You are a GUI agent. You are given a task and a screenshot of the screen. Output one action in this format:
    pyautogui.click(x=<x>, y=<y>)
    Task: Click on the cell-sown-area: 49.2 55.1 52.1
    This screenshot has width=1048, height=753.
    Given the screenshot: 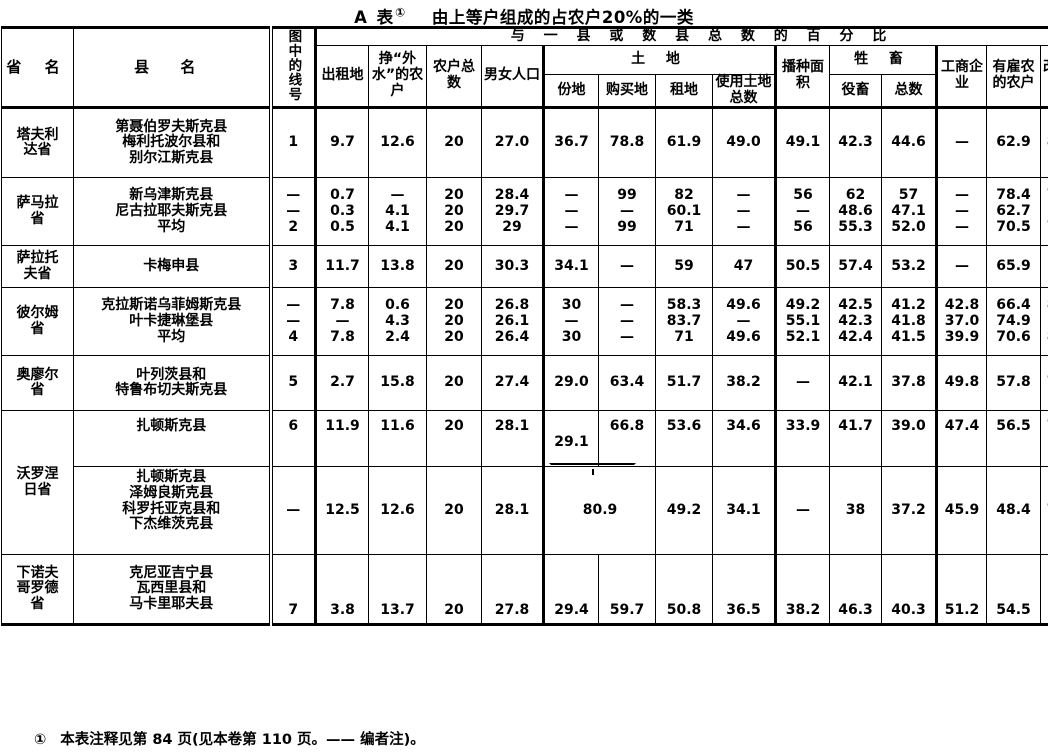 What is the action you would take?
    pyautogui.click(x=802, y=322)
    